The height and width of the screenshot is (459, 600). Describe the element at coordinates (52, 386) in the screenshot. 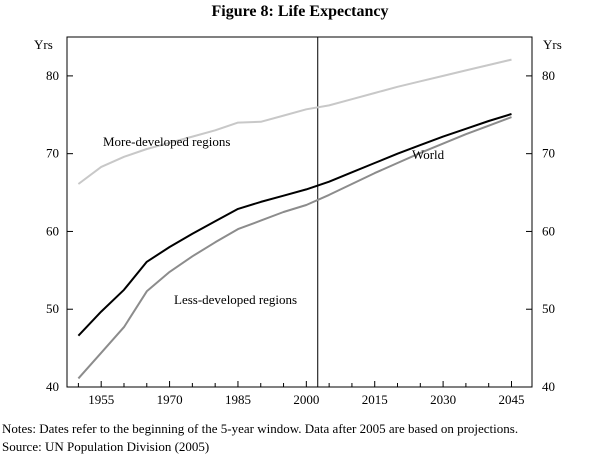

I see `y-tick-label-left: 40` at that location.